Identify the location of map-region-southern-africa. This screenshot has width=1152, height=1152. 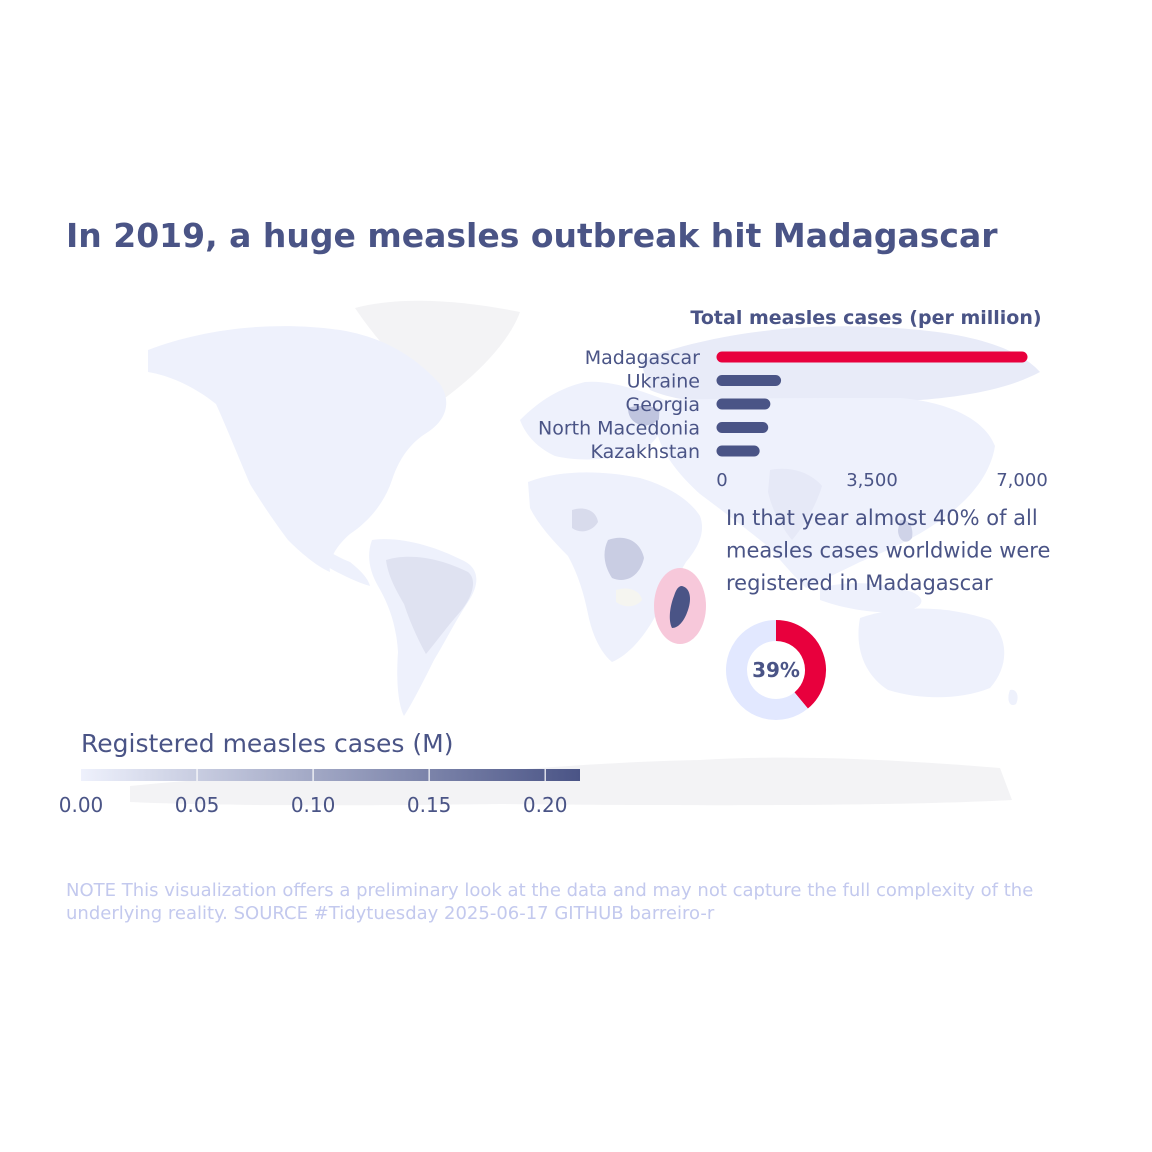
(629, 597).